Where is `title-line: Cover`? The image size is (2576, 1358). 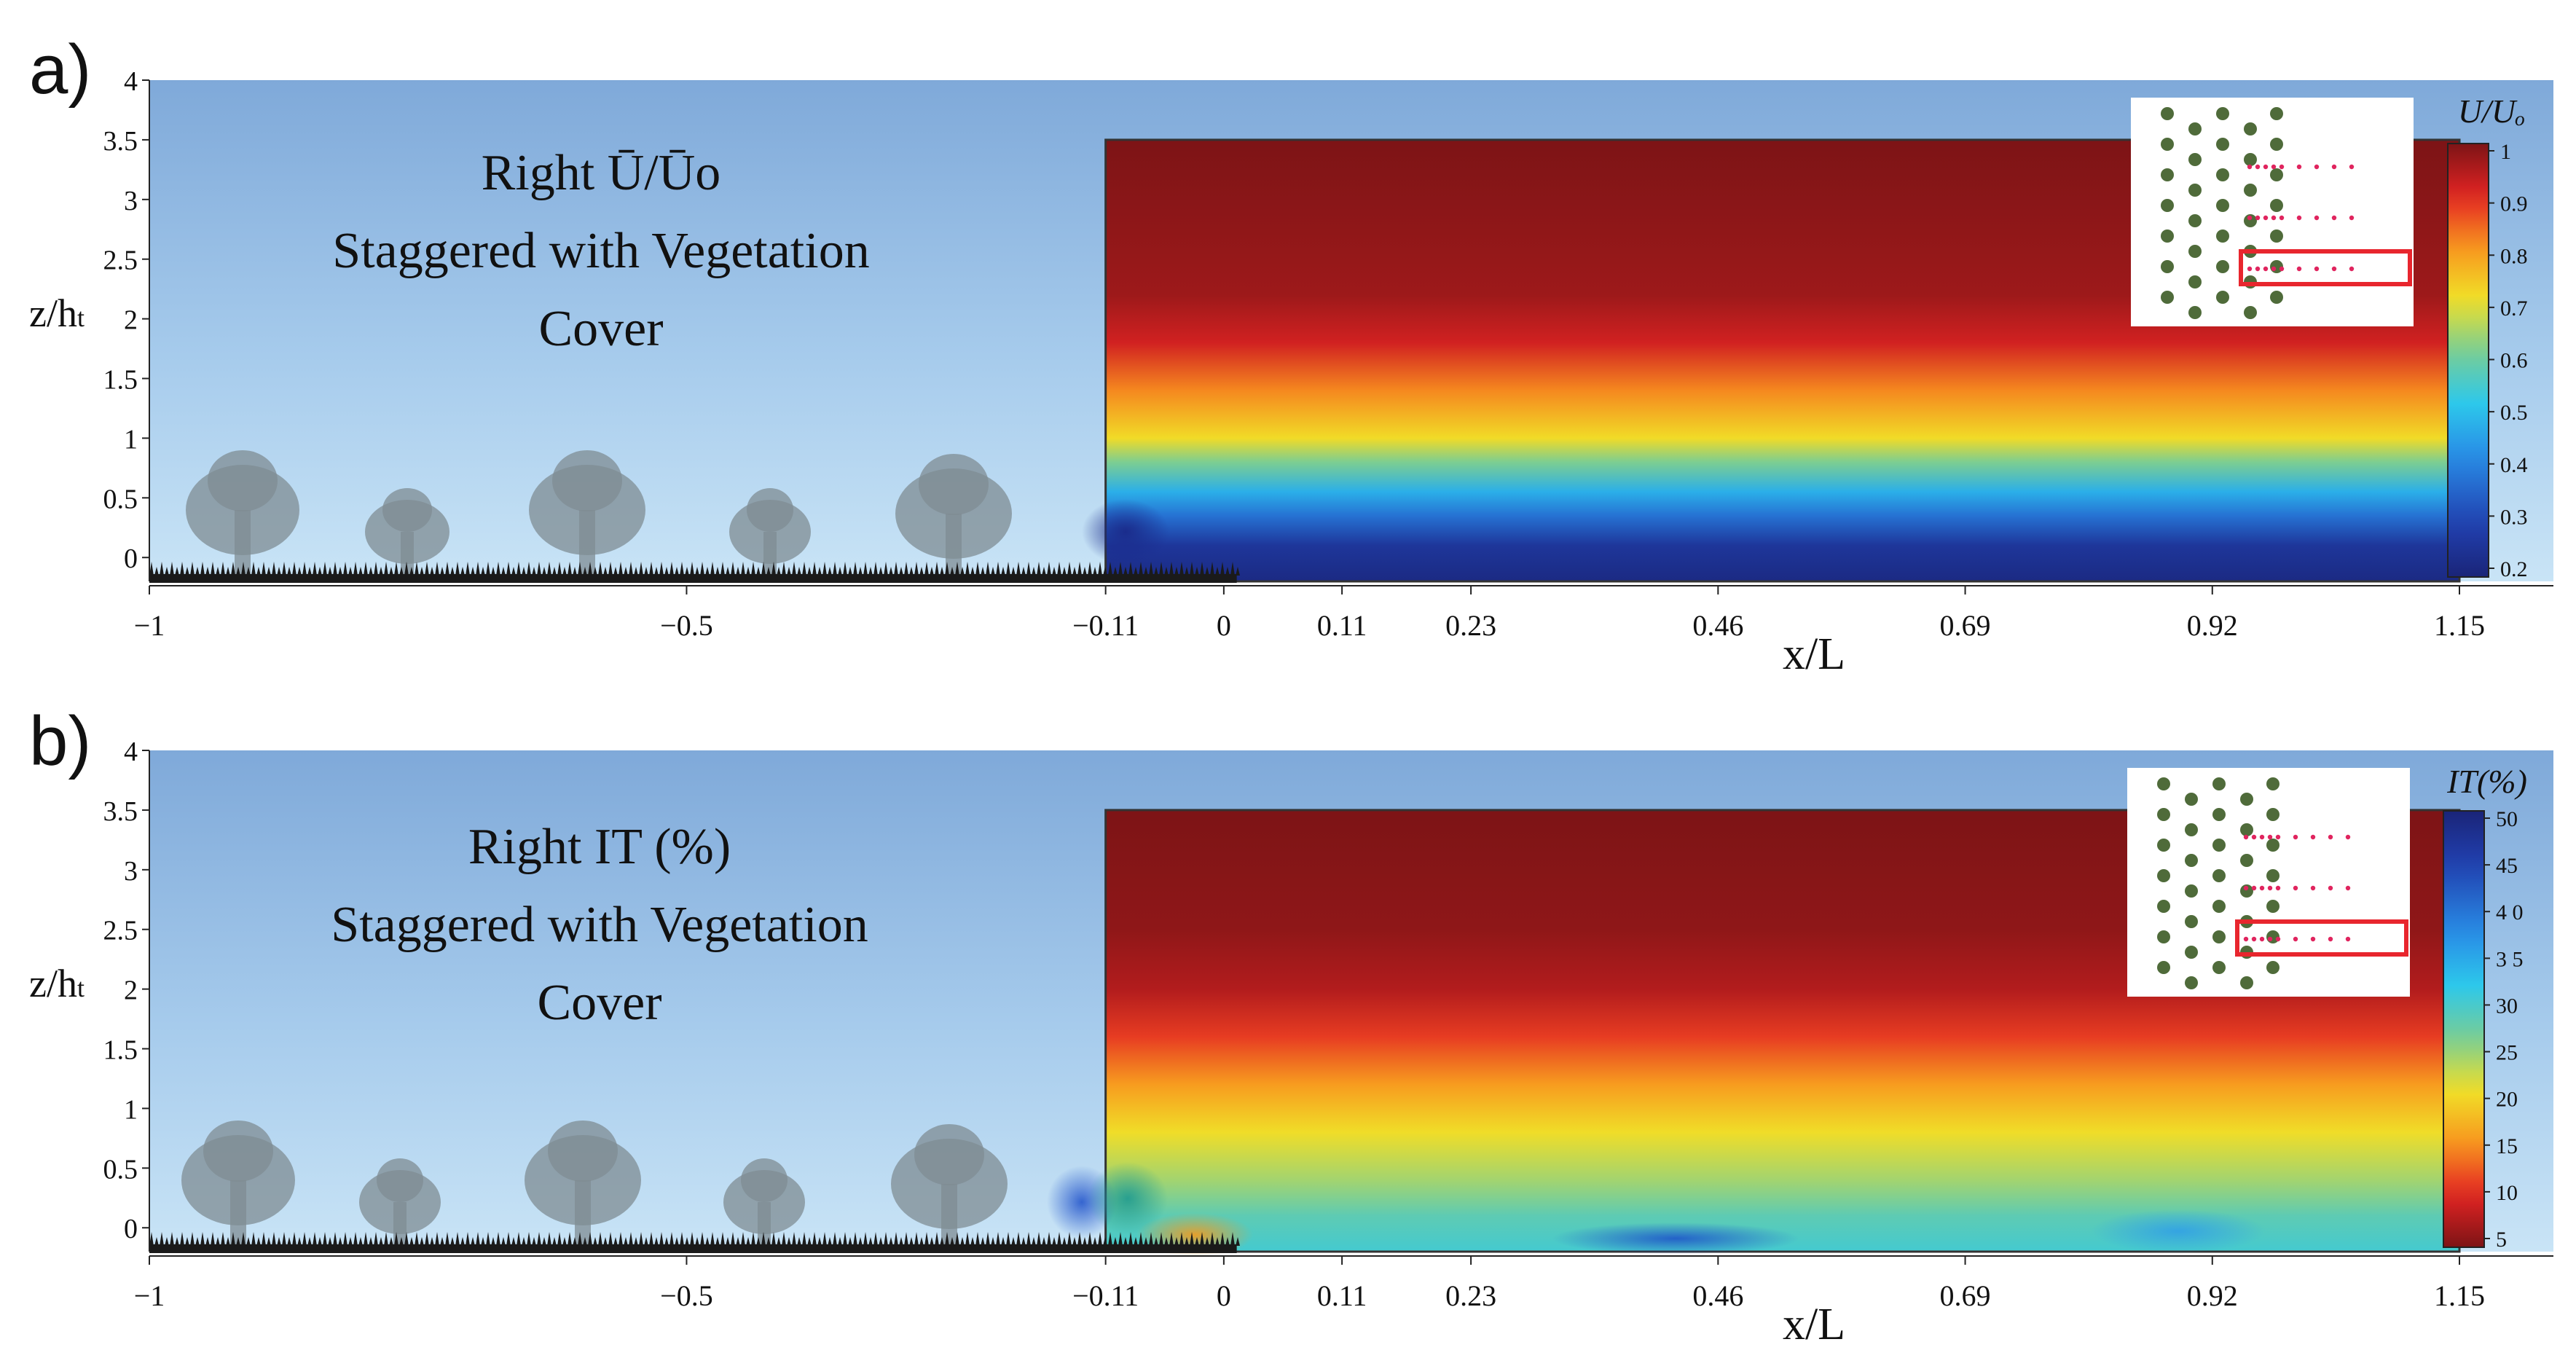
title-line: Cover is located at coordinates (600, 329).